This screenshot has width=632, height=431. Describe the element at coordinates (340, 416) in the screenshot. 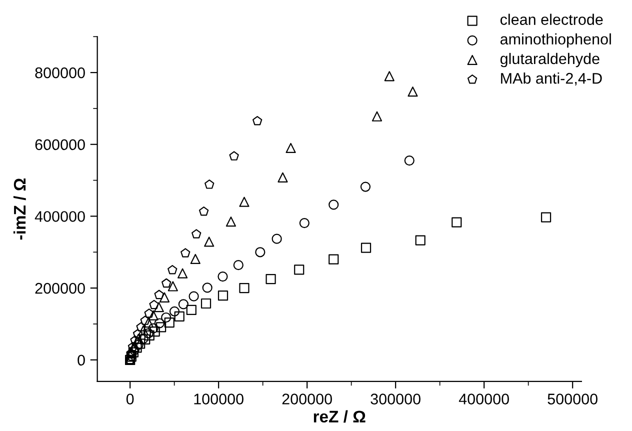

I see `x-axis-title: reZ / Ω` at that location.